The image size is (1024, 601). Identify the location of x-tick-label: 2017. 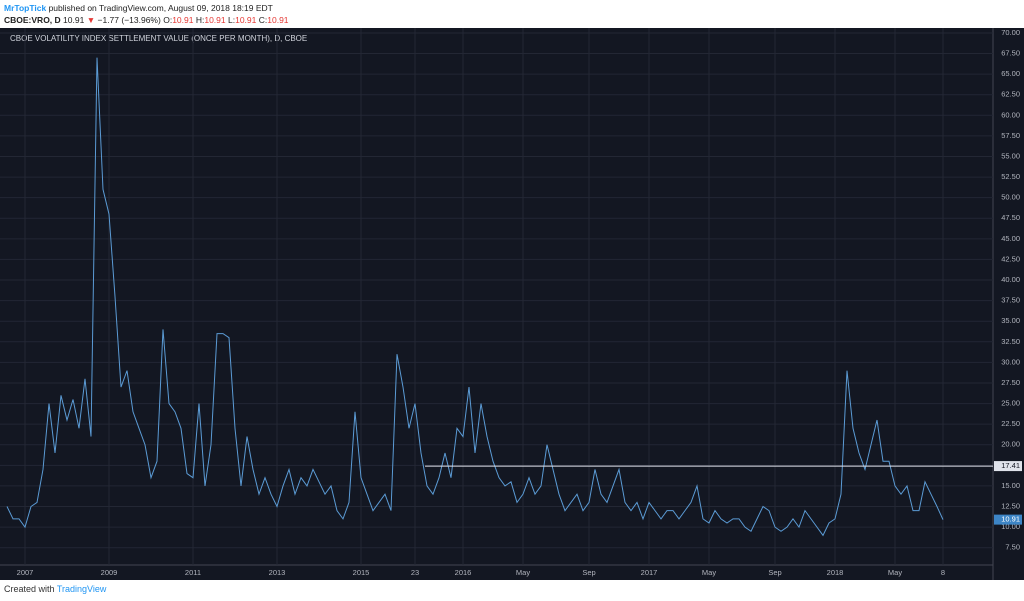
(649, 572).